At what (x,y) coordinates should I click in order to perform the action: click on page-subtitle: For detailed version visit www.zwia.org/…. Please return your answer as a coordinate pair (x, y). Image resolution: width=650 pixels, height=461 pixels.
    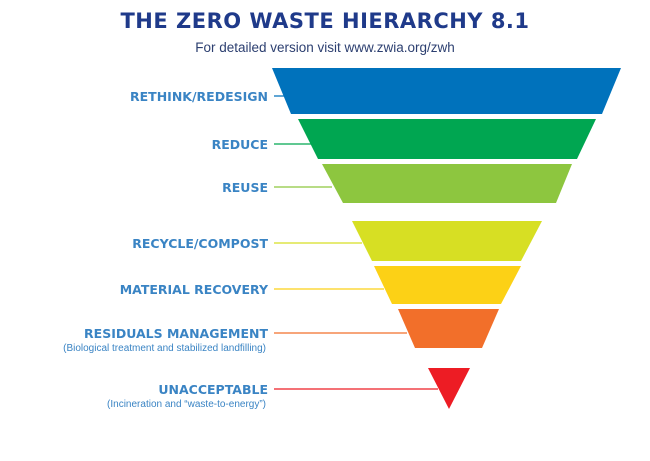
    Looking at the image, I should click on (325, 47).